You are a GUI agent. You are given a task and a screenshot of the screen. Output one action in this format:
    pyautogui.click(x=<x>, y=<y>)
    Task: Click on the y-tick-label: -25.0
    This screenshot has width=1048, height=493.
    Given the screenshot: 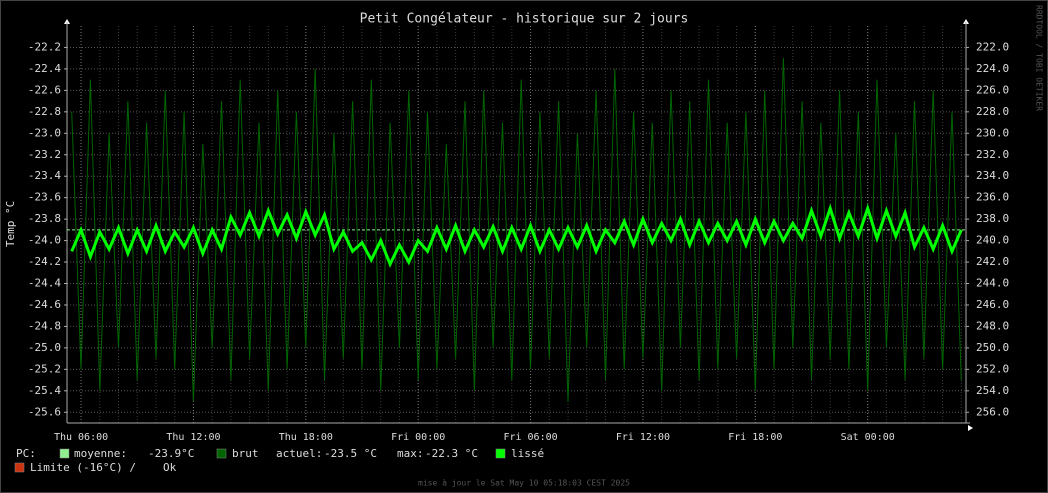 What is the action you would take?
    pyautogui.click(x=44, y=347)
    